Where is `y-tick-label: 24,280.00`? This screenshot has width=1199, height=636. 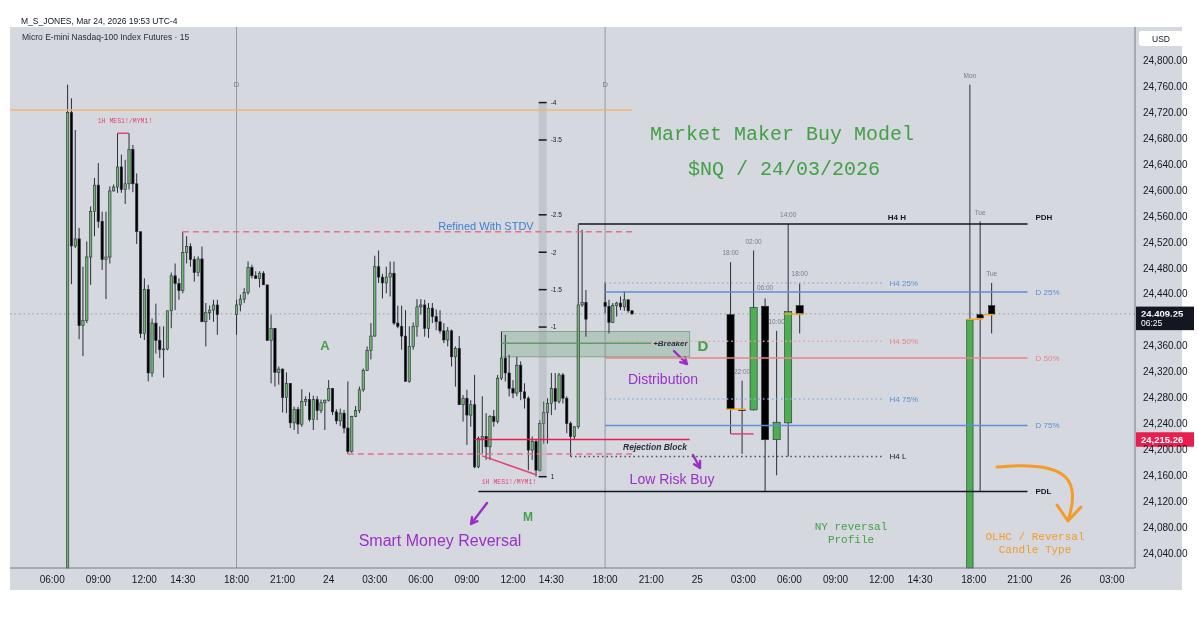 y-tick-label: 24,280.00 is located at coordinates (1165, 398).